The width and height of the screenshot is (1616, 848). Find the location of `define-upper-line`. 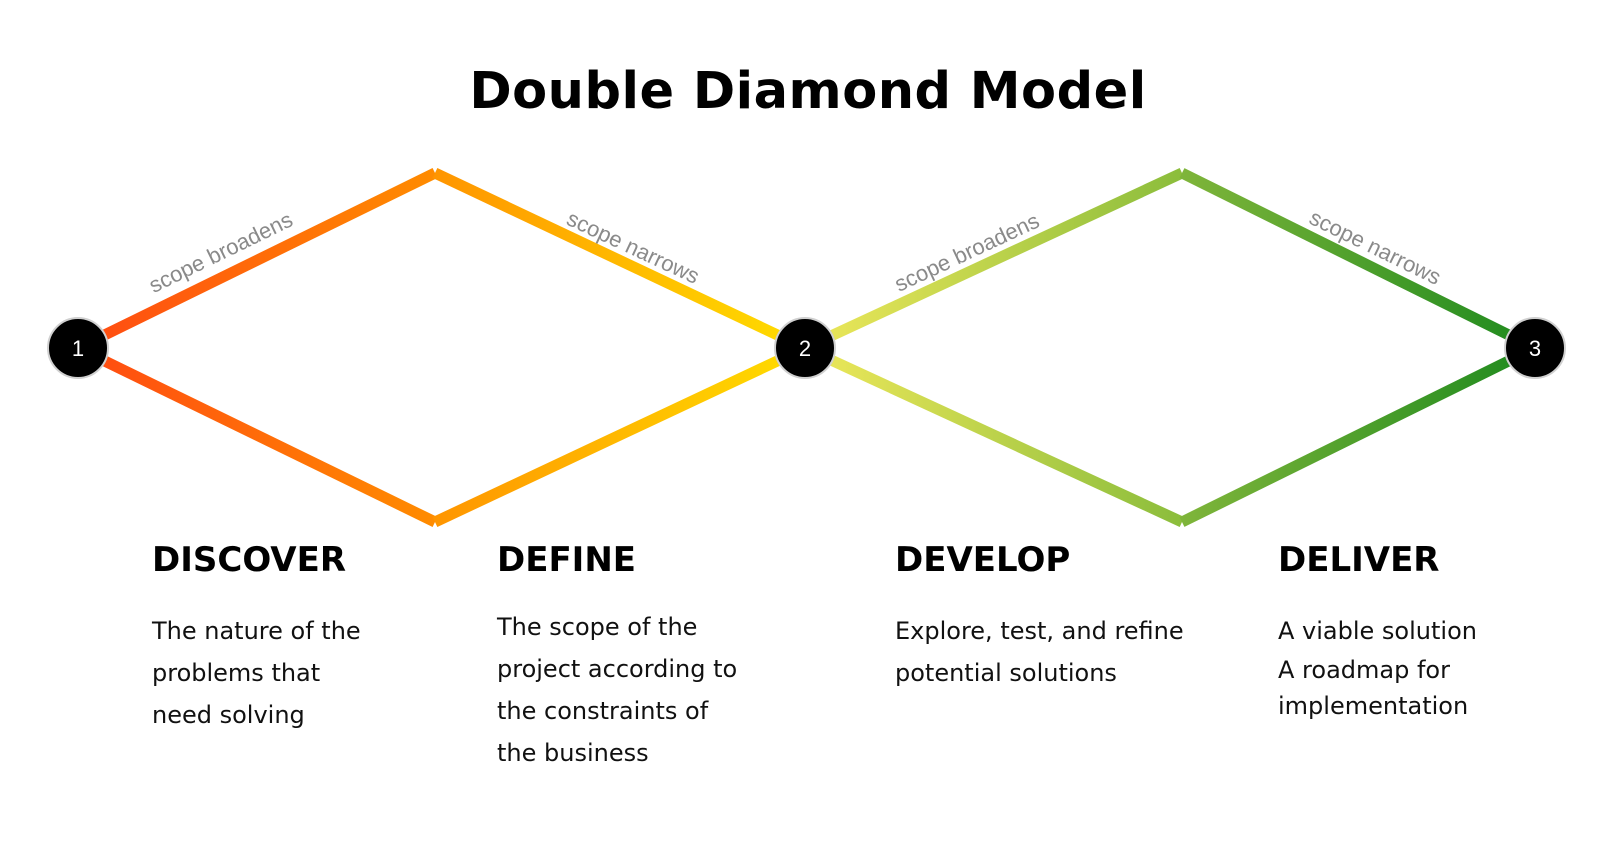

define-upper-line is located at coordinates (620, 260).